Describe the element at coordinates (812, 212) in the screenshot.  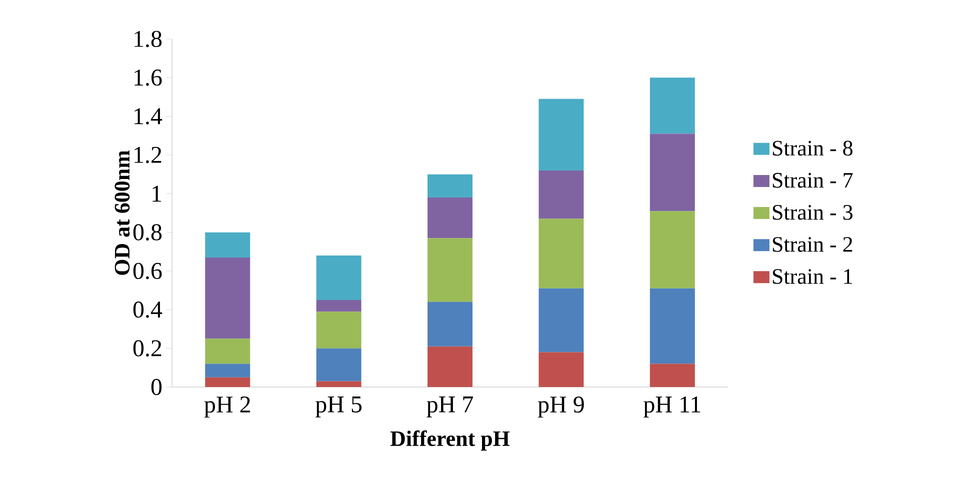
I see `legend-label: Strain - 3` at that location.